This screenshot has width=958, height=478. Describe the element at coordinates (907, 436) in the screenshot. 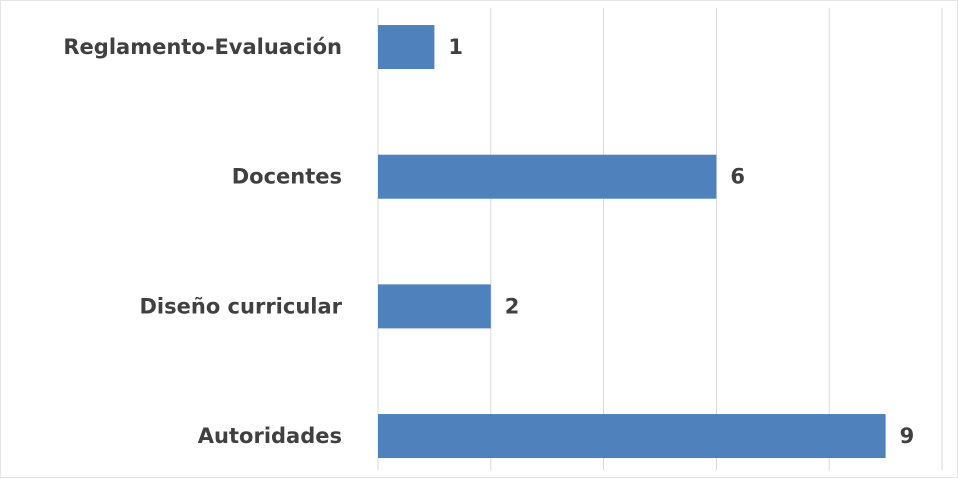

I see `data-label: 9` at that location.